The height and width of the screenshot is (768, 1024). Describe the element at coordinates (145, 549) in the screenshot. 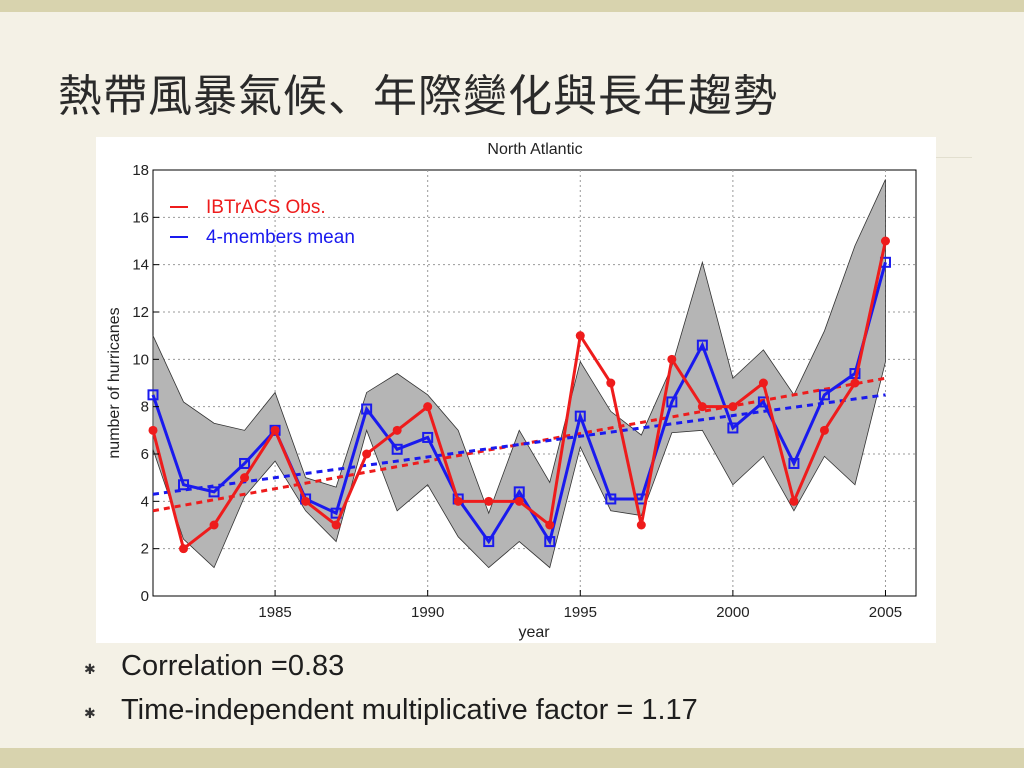

I see `y-tick-label: 2` at that location.